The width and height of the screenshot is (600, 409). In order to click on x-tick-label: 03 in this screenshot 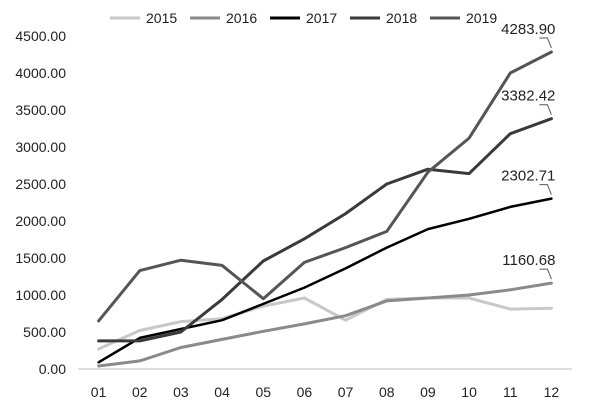, I will do `click(181, 392)`.